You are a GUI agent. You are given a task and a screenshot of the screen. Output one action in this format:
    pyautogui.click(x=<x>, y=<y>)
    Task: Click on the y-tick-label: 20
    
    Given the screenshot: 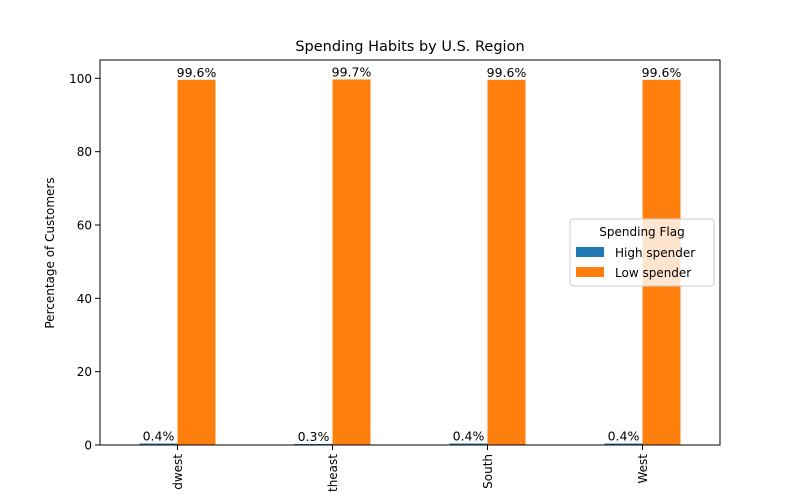 What is the action you would take?
    pyautogui.click(x=84, y=372)
    